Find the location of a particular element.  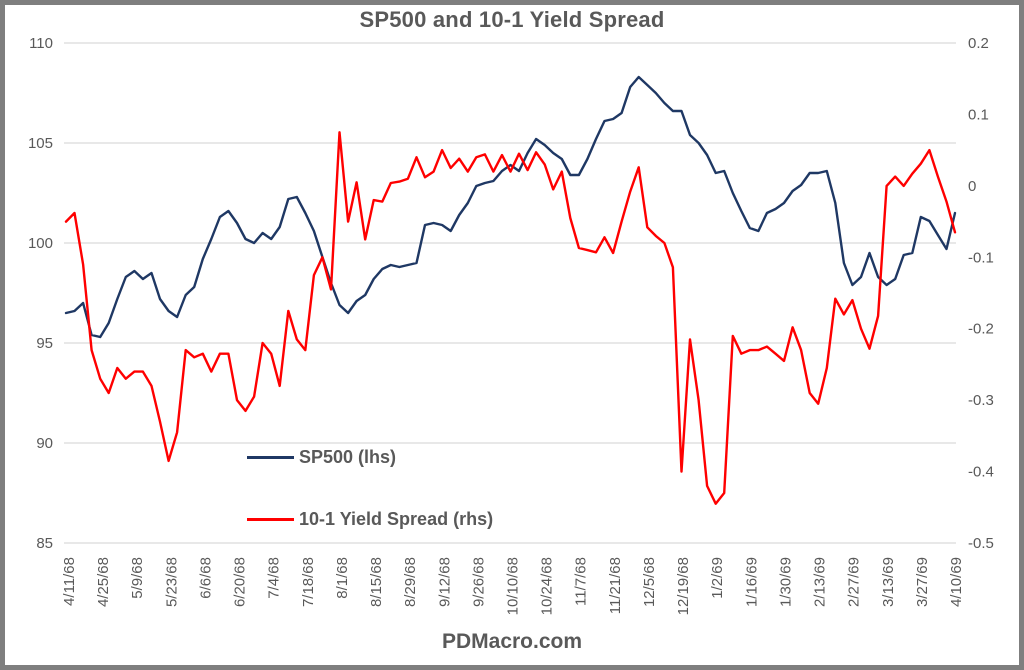

legend-label-sp500: SP500 (lhs) is located at coordinates (348, 457).